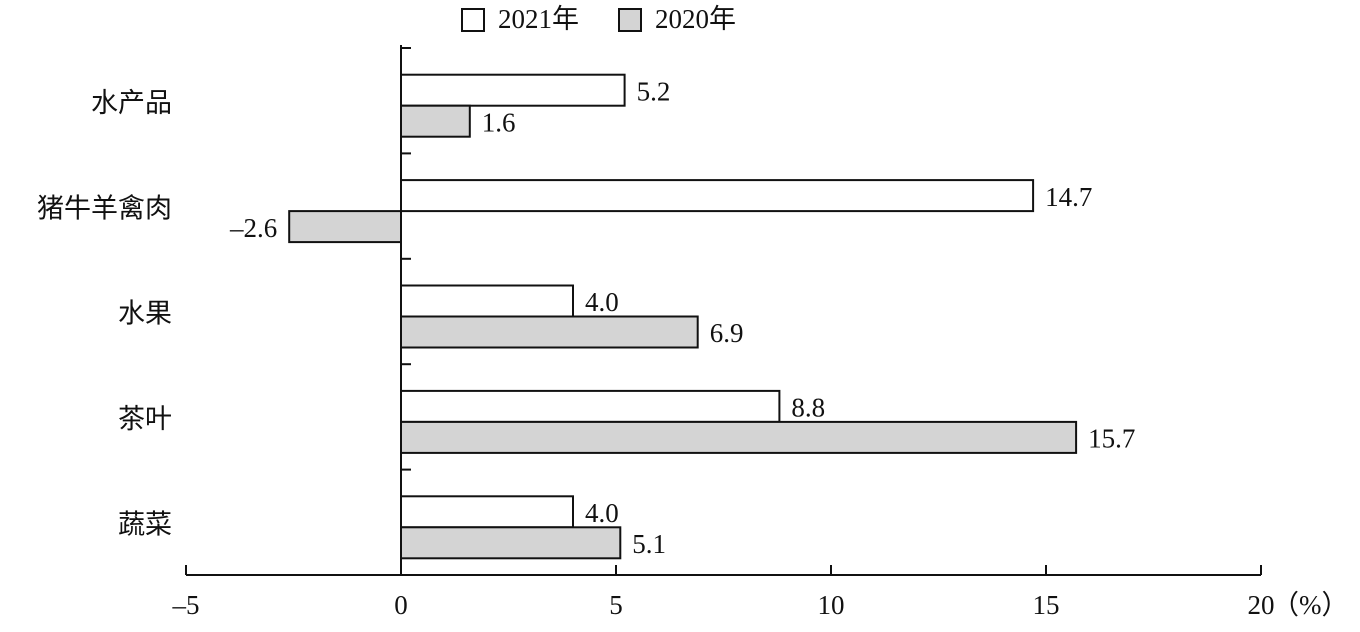 This screenshot has width=1360, height=632. What do you see at coordinates (499, 122) in the screenshot?
I see `value-label: 1.6` at bounding box center [499, 122].